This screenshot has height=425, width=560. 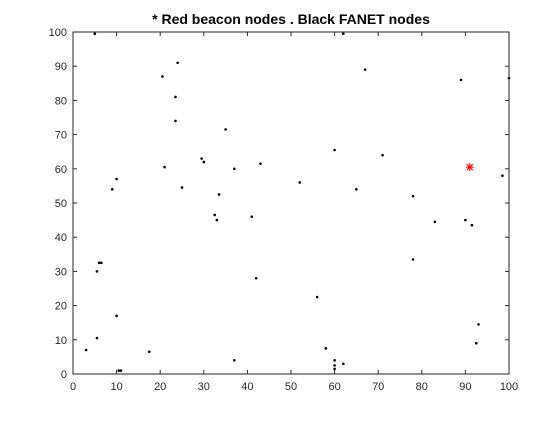 I want to click on x-tick-label: 100, so click(x=509, y=387).